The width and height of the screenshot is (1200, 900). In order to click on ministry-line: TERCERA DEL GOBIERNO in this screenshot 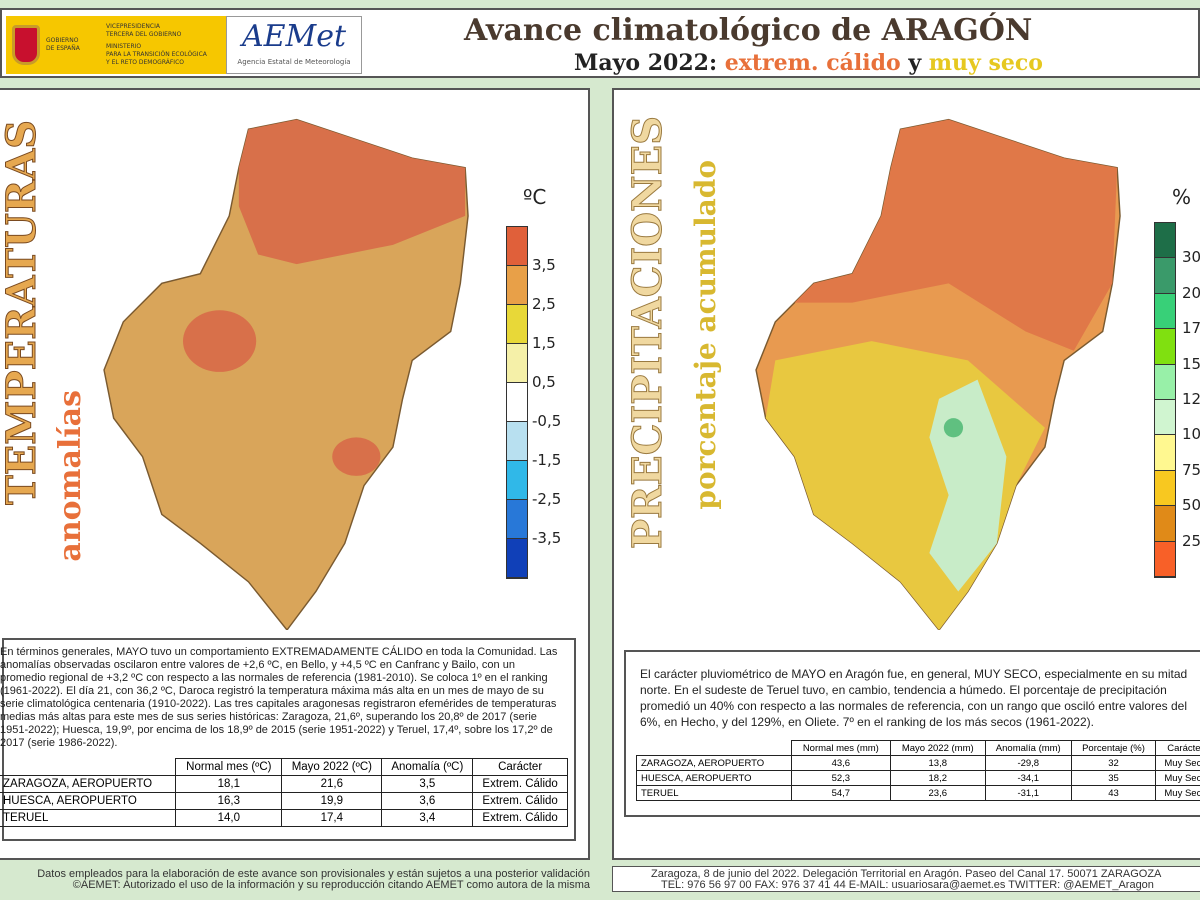, I will do `click(144, 34)`.